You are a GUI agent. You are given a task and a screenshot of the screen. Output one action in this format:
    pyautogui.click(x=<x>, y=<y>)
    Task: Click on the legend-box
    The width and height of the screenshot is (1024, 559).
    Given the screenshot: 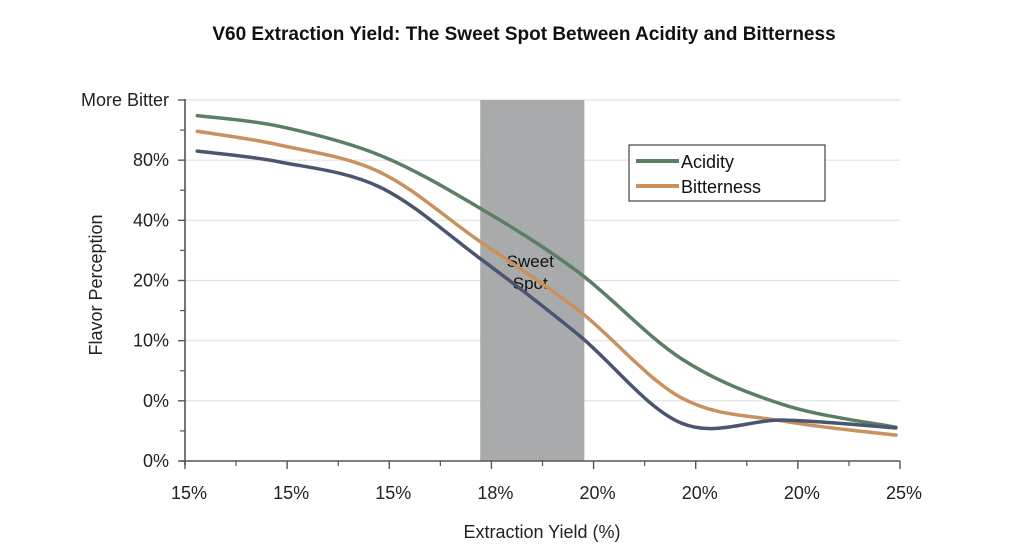 What is the action you would take?
    pyautogui.click(x=727, y=173)
    